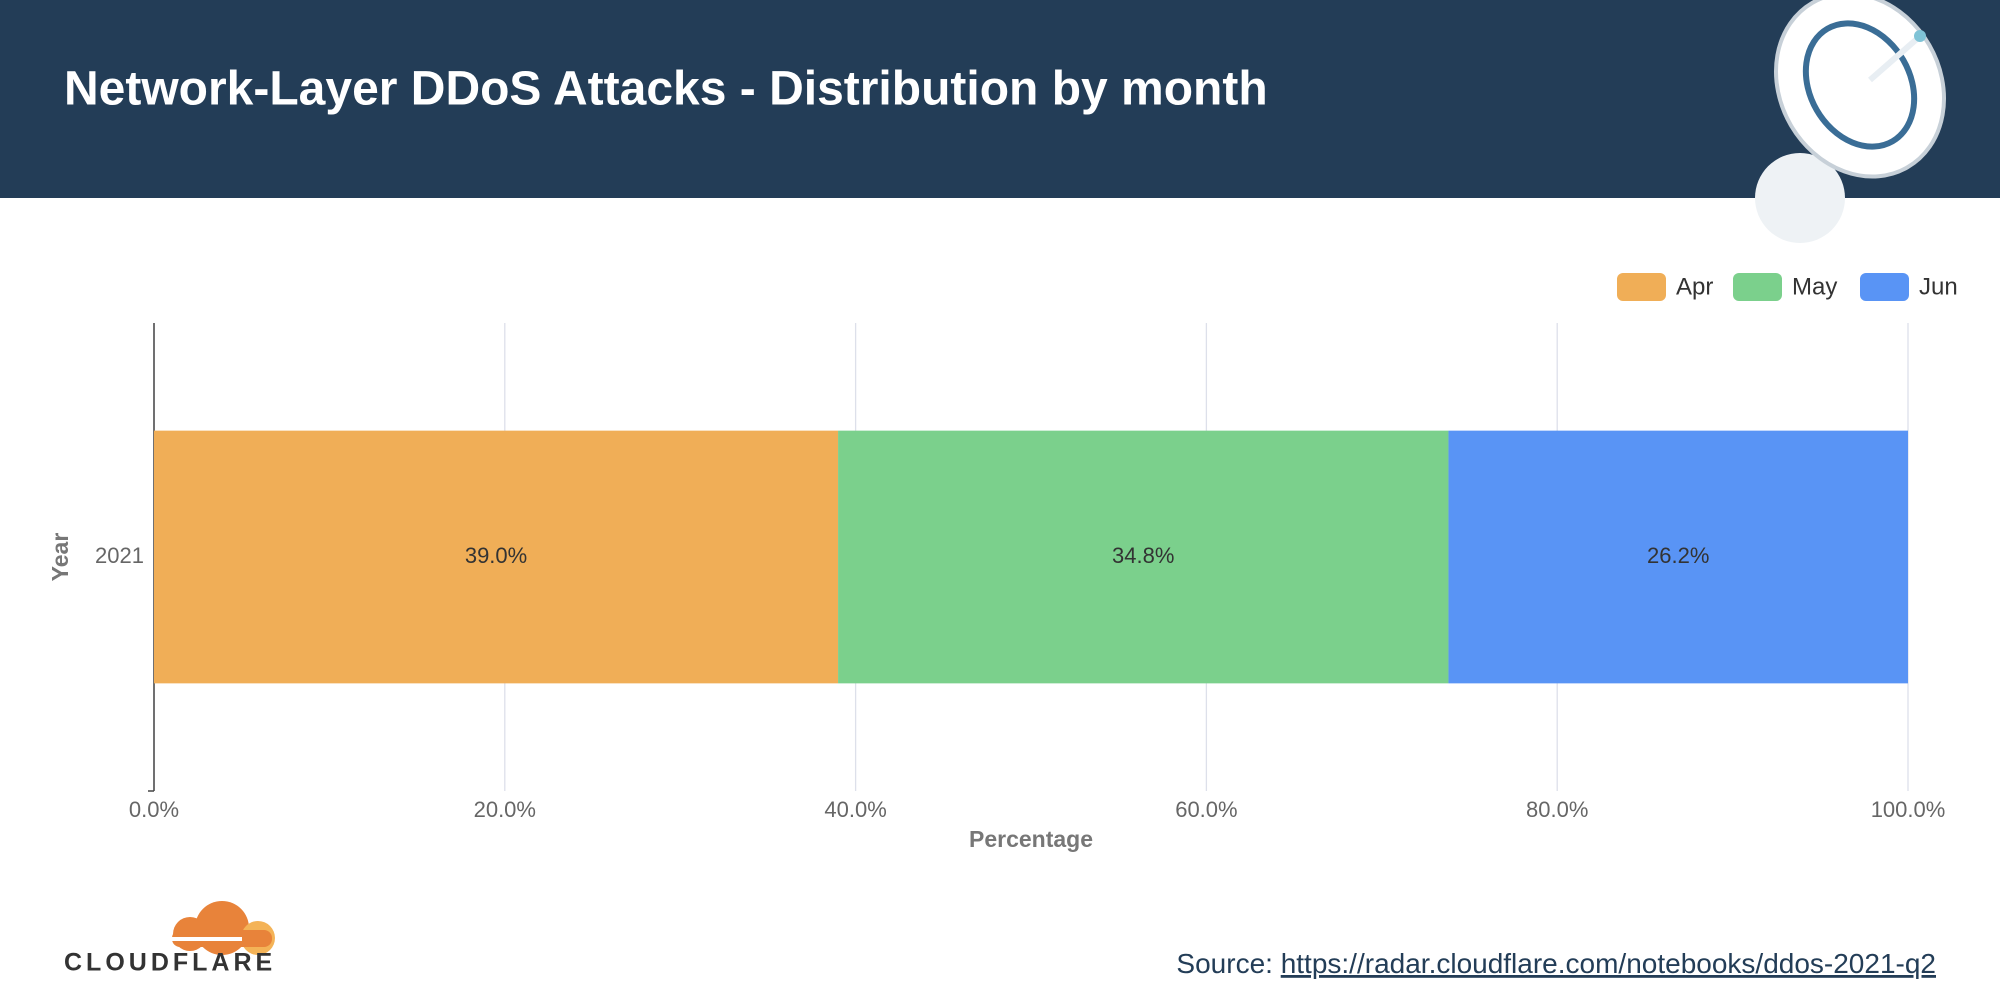 The image size is (2000, 1000). Describe the element at coordinates (1206, 809) in the screenshot. I see `x-tick-label: 60.0%` at that location.